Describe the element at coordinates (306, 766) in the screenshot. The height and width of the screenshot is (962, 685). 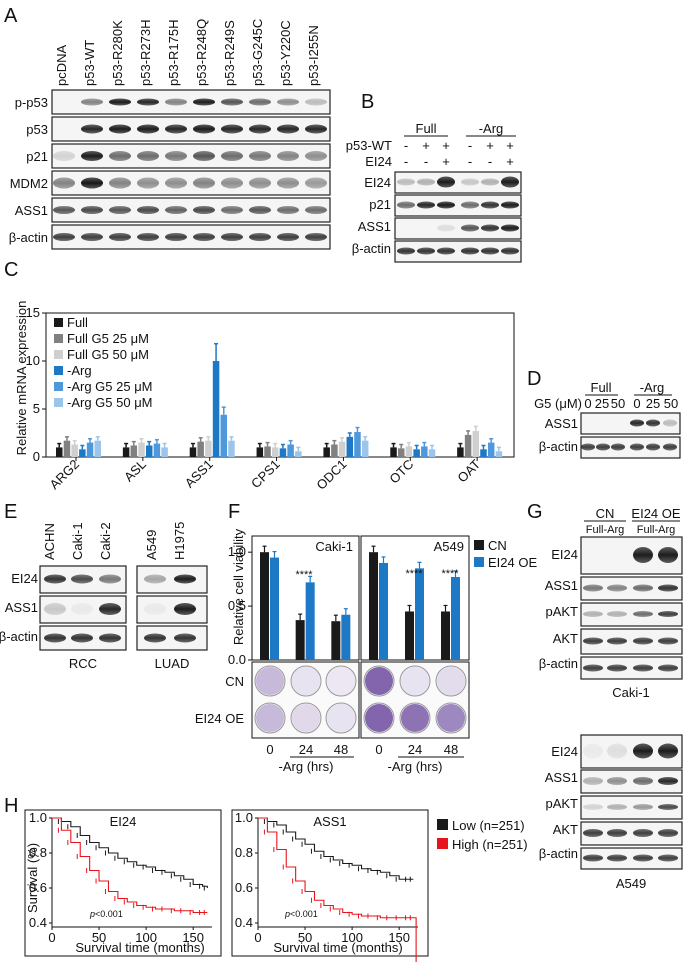
I see `f-x-axis-label-1: -Arg (hrs)` at that location.